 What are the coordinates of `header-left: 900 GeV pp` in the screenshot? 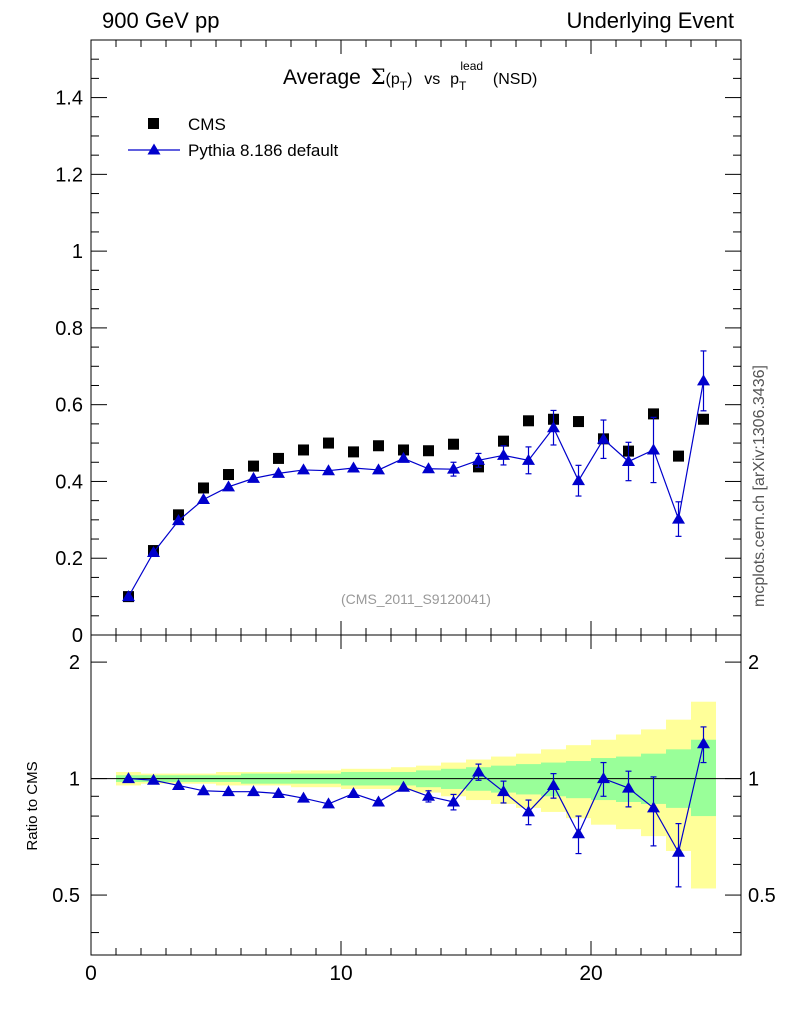 It's located at (160, 20).